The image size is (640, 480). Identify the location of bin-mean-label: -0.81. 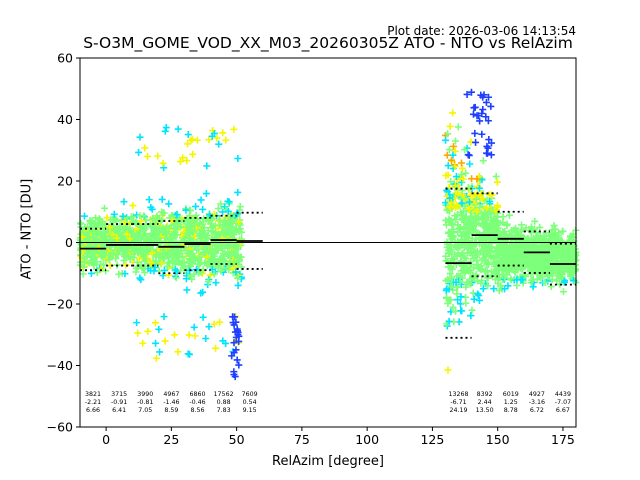
(145, 402).